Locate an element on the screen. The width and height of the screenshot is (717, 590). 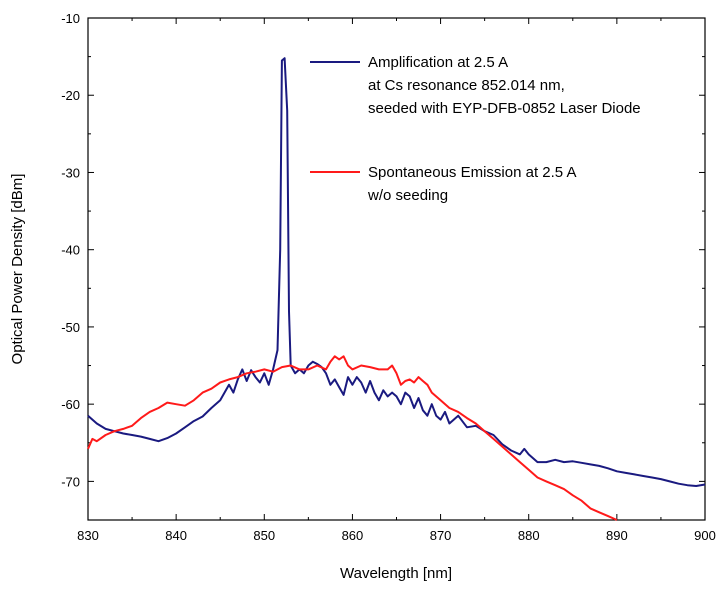
legend-label: Spontaneous Emission at 2.5 A is located at coordinates (472, 172).